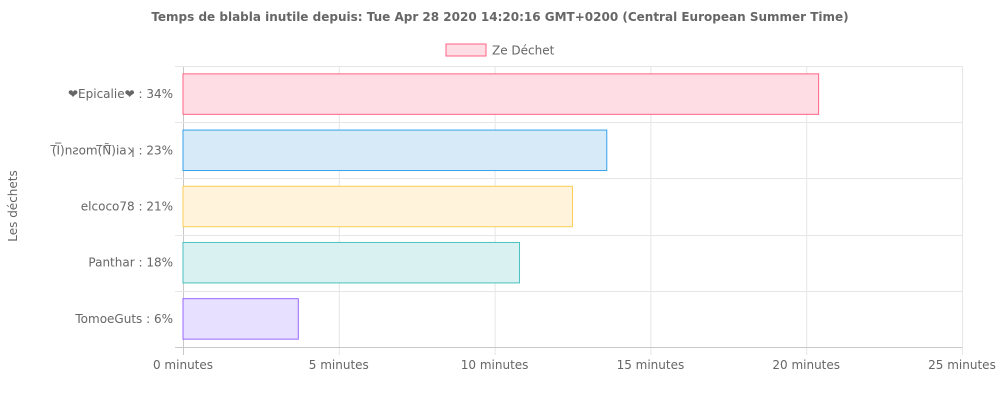 The image size is (1000, 400). What do you see at coordinates (13, 205) in the screenshot?
I see `y-axis-title: Les déchets` at bounding box center [13, 205].